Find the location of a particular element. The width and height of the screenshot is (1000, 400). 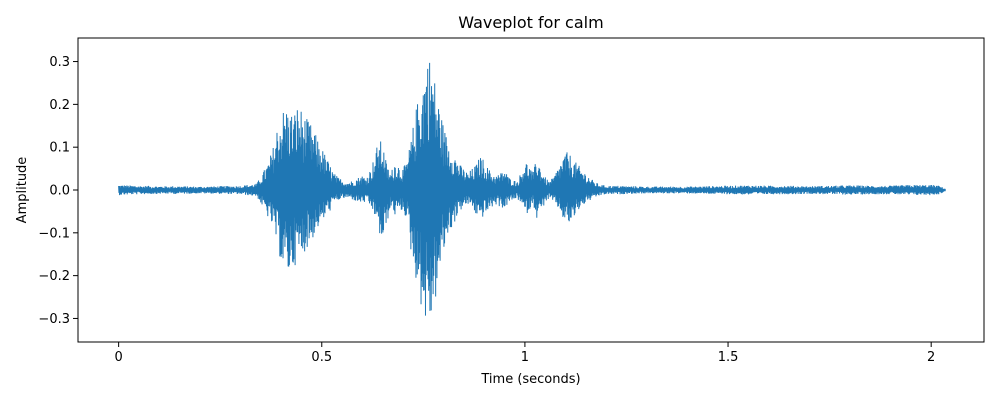

x-tick-label: 0 is located at coordinates (118, 357).